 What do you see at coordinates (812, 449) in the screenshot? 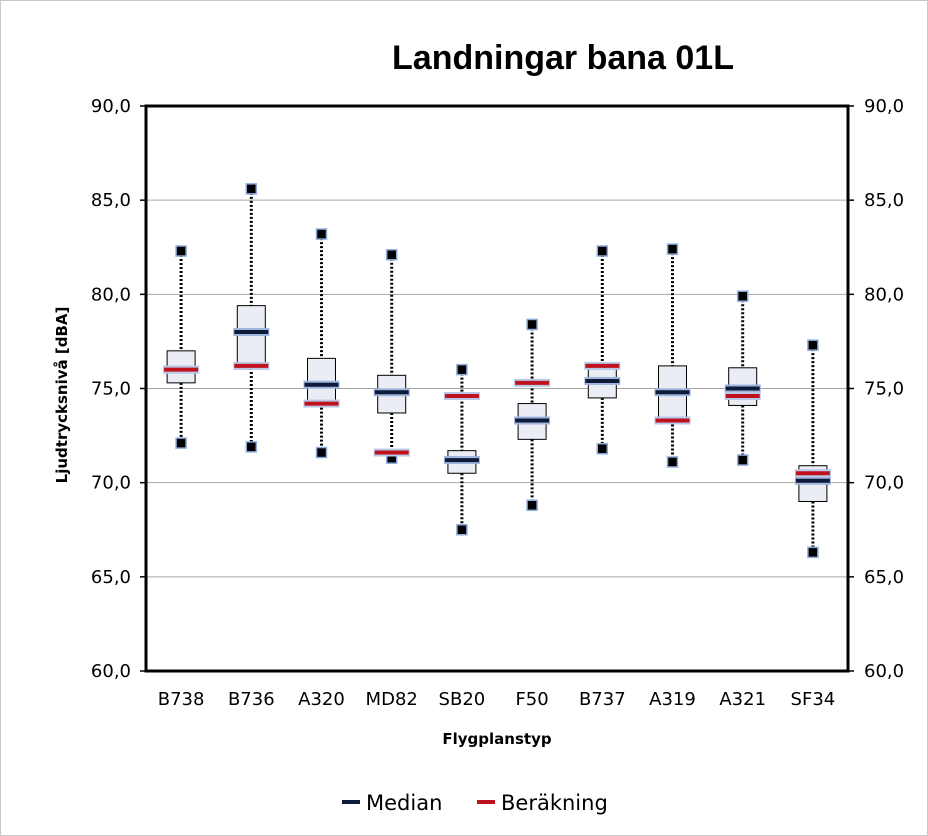
I see `box-sf34` at bounding box center [812, 449].